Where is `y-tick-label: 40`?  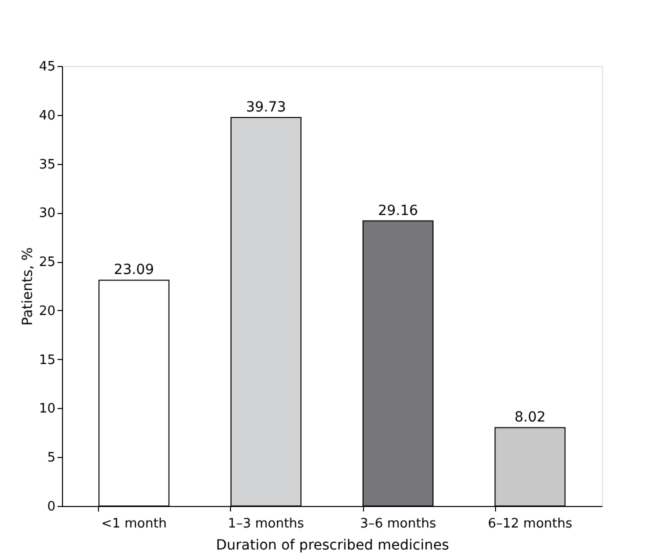 y-tick-label: 40 is located at coordinates (47, 116).